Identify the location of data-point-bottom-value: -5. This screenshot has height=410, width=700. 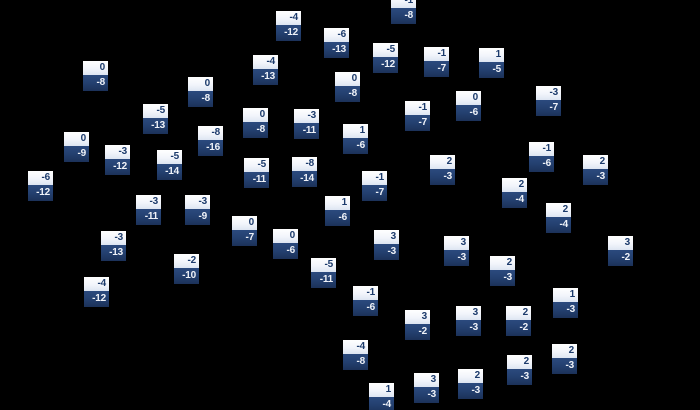
(491, 70).